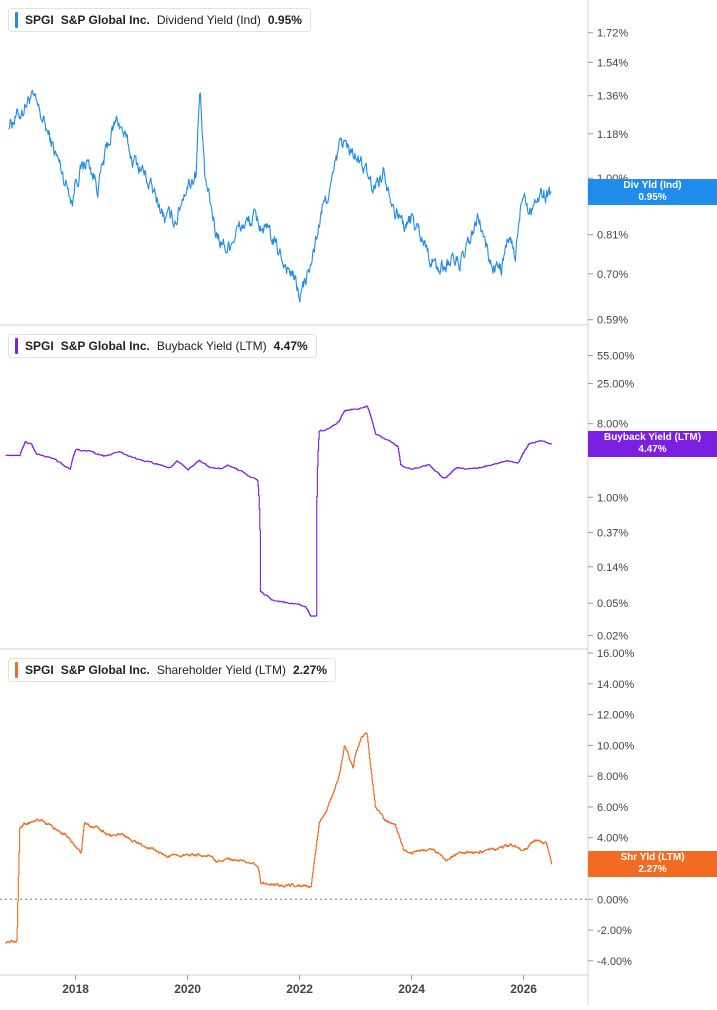  Describe the element at coordinates (221, 670) in the screenshot. I see `legend-metric: Shareholder Yield (LTM)` at that location.